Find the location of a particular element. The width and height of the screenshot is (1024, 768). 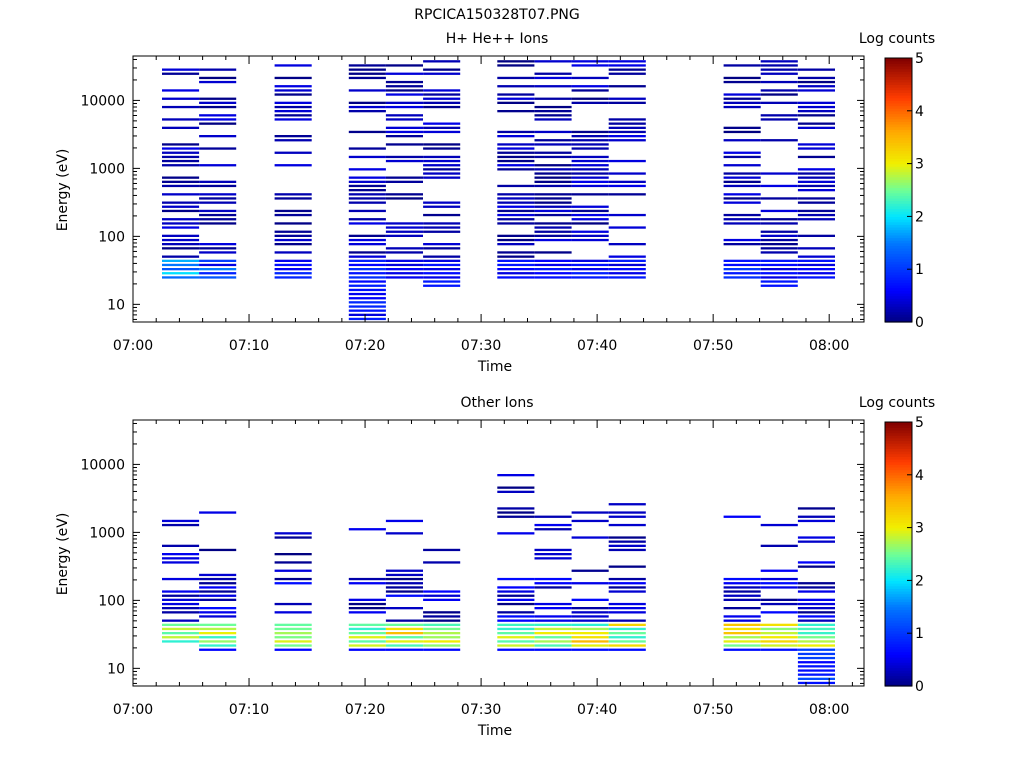

colorbar-tick-label: 4 is located at coordinates (919, 476).